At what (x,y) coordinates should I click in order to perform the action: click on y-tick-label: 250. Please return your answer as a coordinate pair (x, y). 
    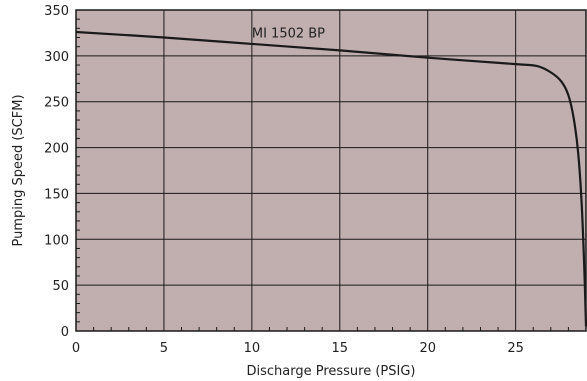
    Looking at the image, I should click on (56, 103).